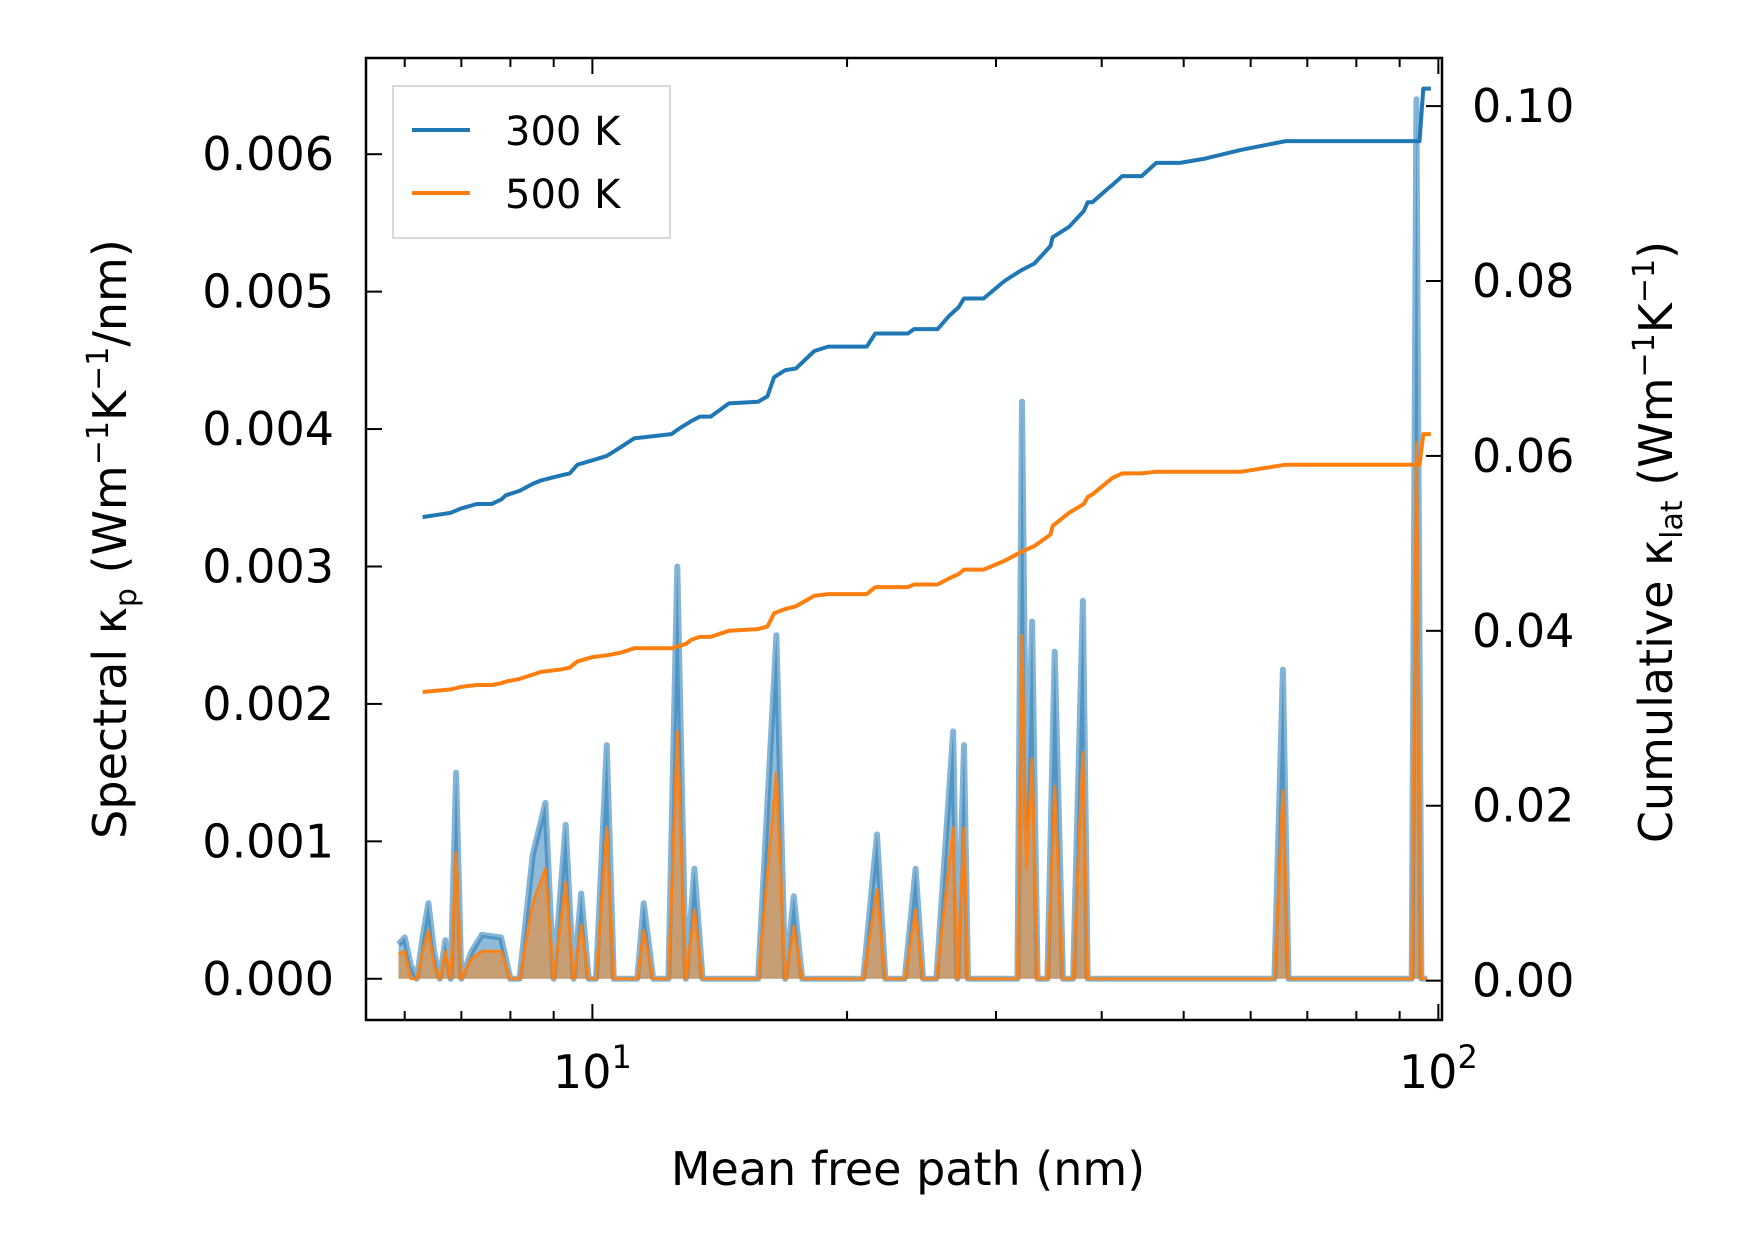 The image size is (1753, 1254). Describe the element at coordinates (1438, 1068) in the screenshot. I see `x-tick-label: 10²` at that location.